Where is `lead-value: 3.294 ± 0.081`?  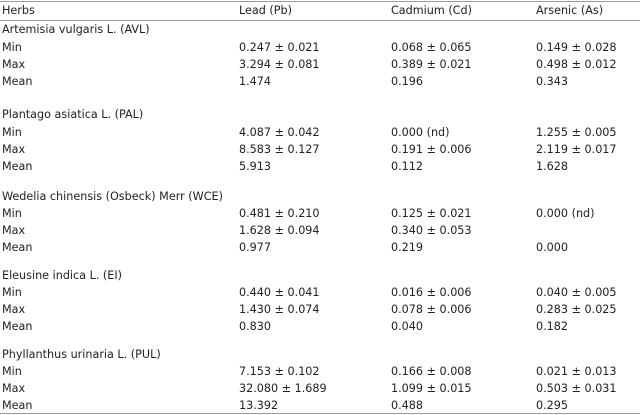
lead-value: 3.294 ± 0.081 is located at coordinates (279, 64).